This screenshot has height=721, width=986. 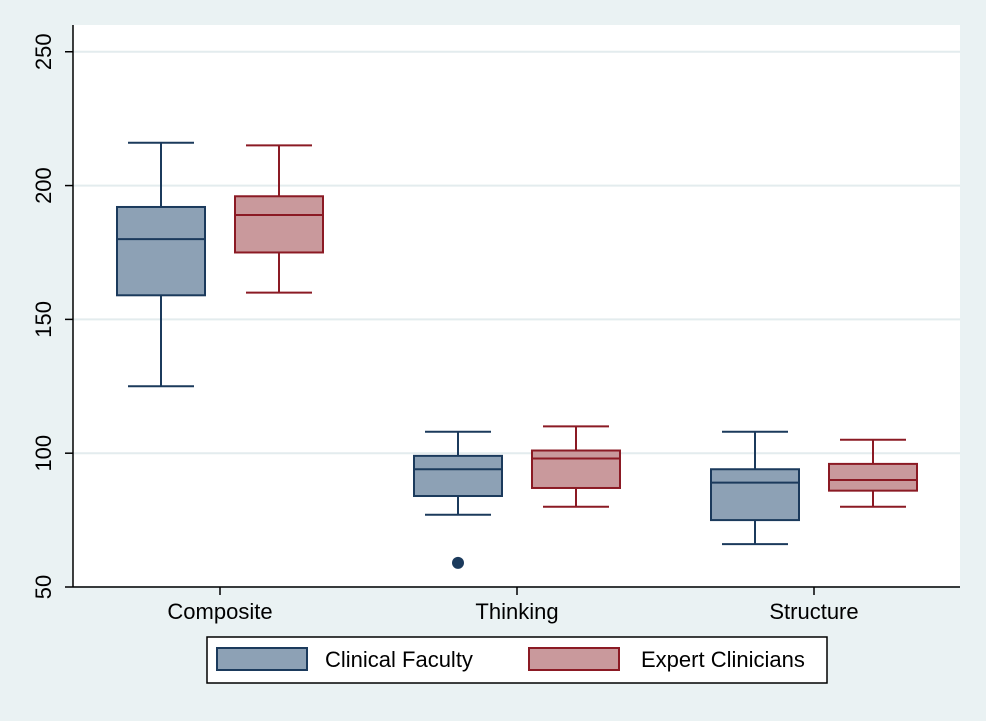 I want to click on x-tick-label: Structure, so click(x=813, y=611).